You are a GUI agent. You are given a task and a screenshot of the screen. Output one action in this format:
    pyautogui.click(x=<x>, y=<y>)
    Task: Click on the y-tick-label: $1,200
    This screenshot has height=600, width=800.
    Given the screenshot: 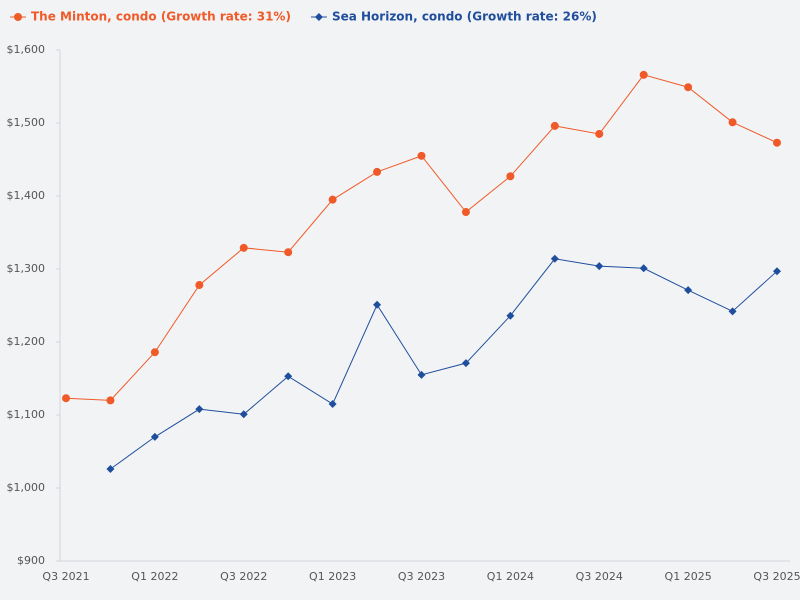 What is the action you would take?
    pyautogui.click(x=26, y=341)
    